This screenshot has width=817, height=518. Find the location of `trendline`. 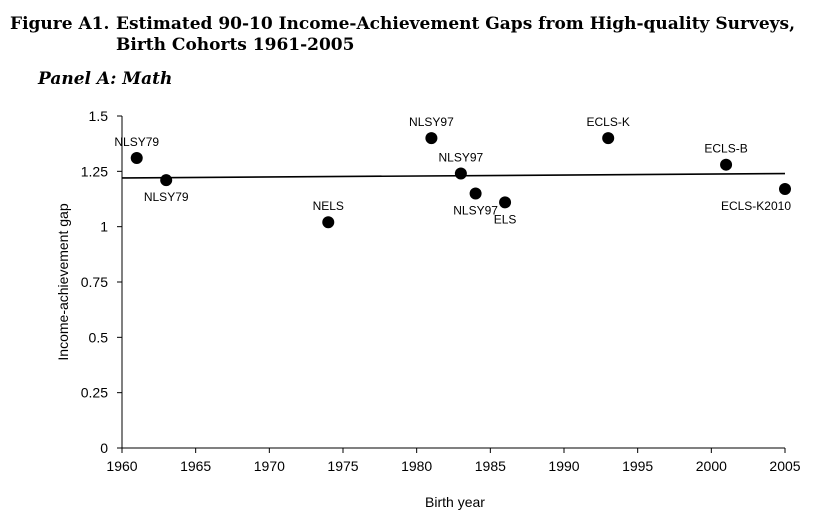

trendline is located at coordinates (453, 175).